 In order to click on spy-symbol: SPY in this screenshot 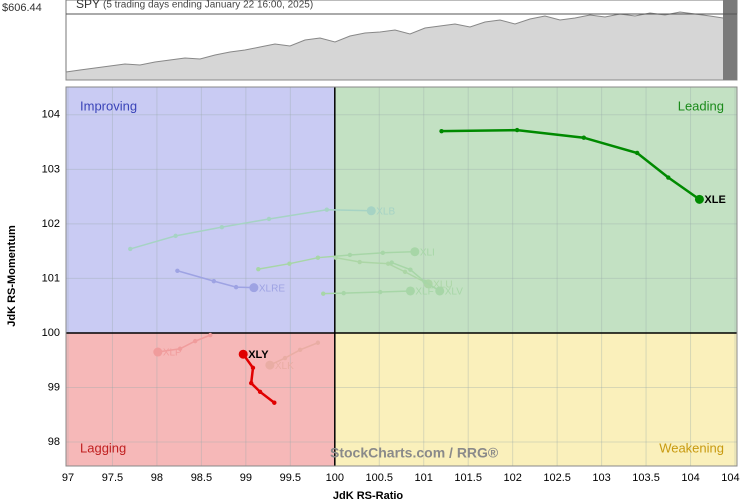, I will do `click(88, 5)`.